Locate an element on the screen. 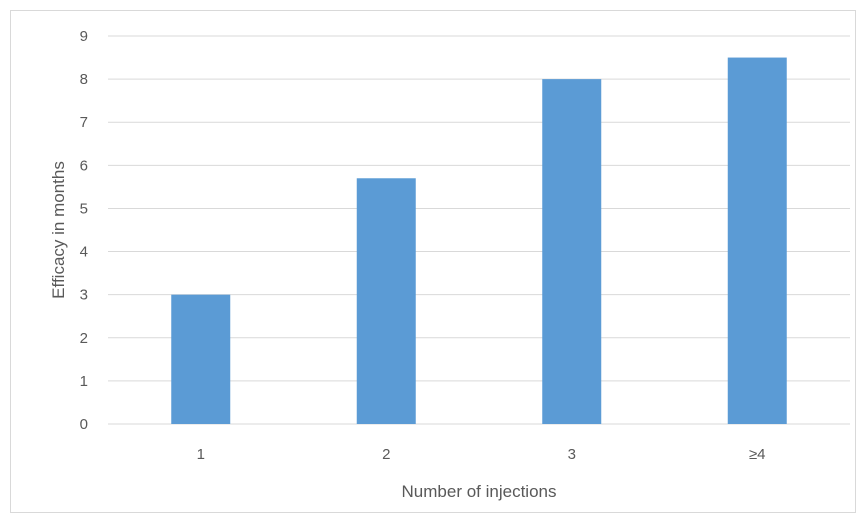  y-axis-title: Efficacy in months is located at coordinates (58, 230).